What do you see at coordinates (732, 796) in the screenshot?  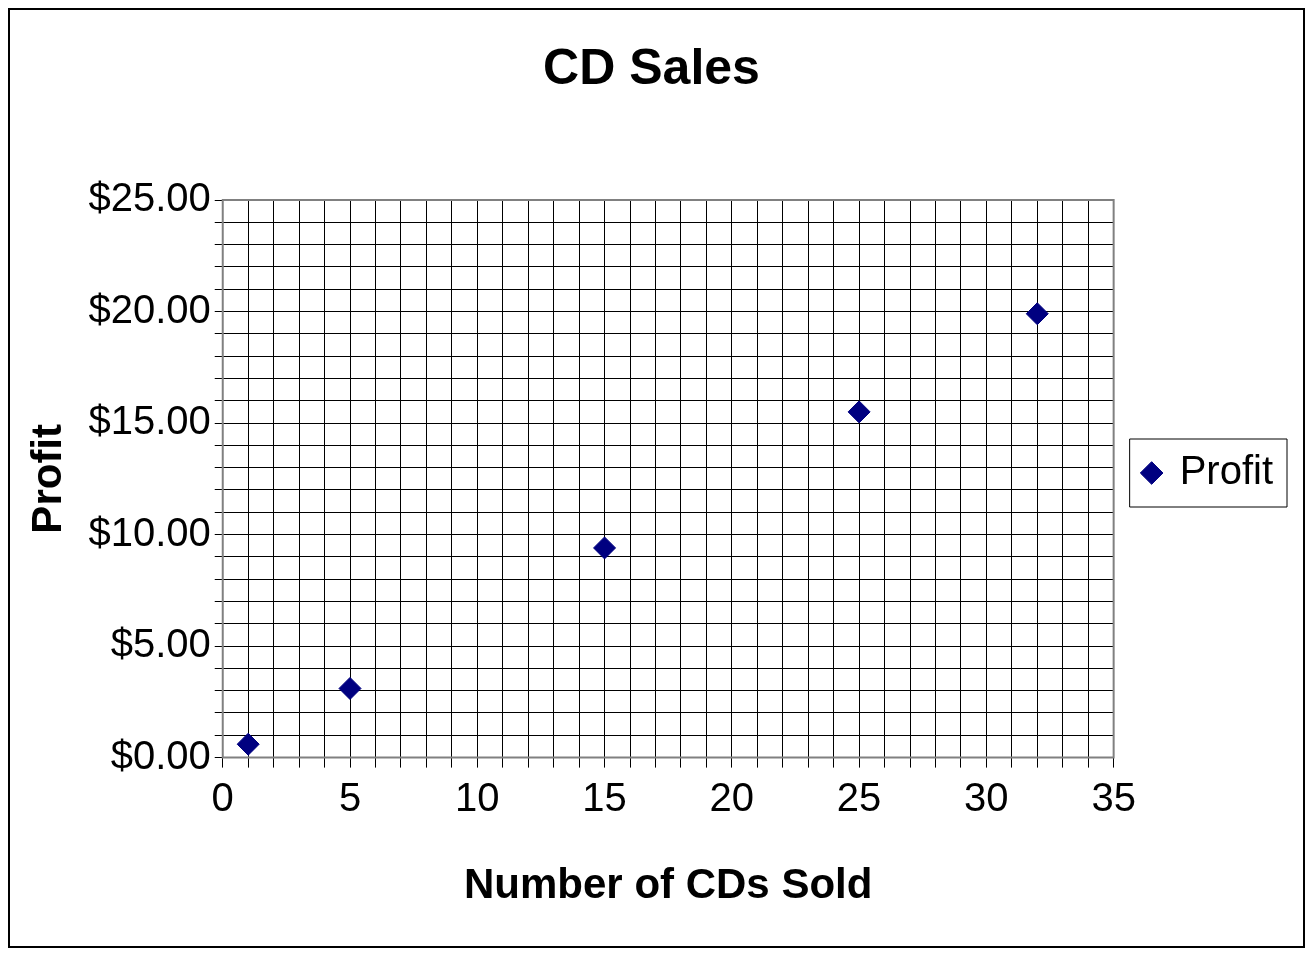 I see `x-tick-label: 20` at bounding box center [732, 796].